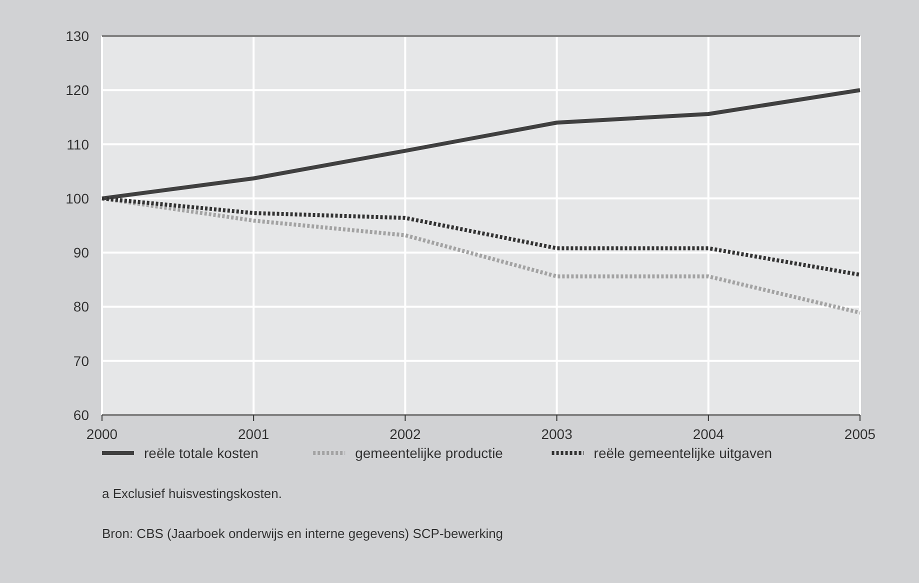 This screenshot has height=583, width=919. Describe the element at coordinates (683, 453) in the screenshot. I see `legend-label: reële gemeentelijke uitgaven` at that location.